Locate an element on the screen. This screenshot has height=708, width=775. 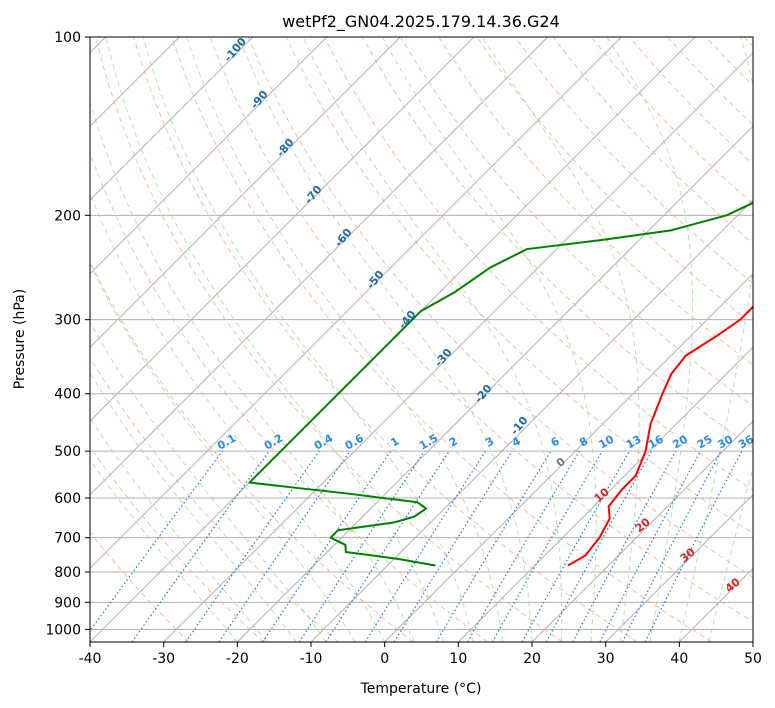
x-tick-label: 40 is located at coordinates (679, 659).